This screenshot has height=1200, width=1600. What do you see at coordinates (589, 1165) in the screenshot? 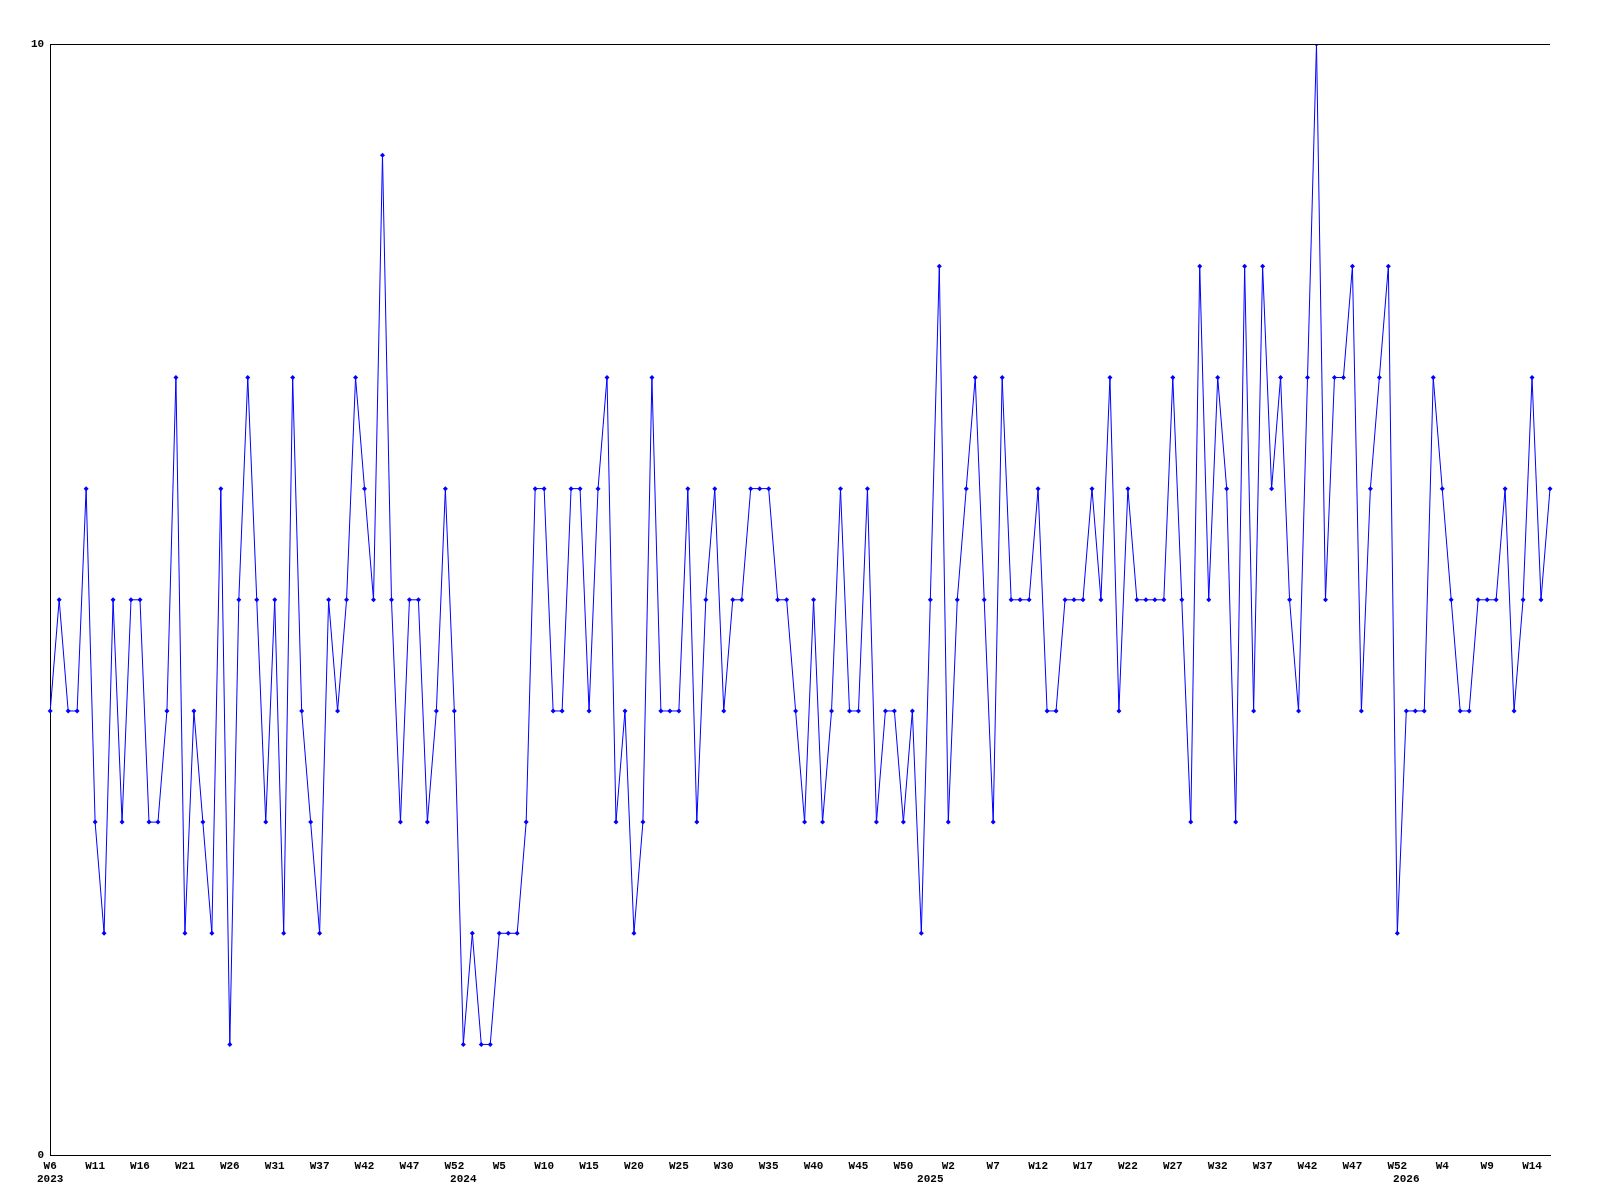
I see `x-tick-label: W15` at bounding box center [589, 1165].